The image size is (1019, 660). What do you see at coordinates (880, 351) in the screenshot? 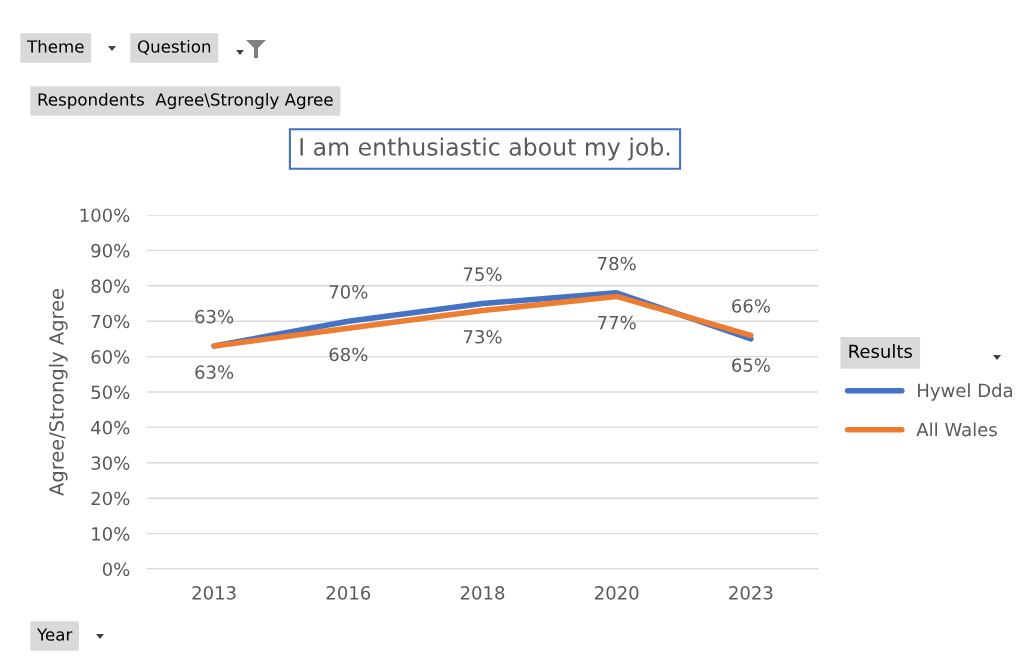
I see `legend-title: Results` at bounding box center [880, 351].